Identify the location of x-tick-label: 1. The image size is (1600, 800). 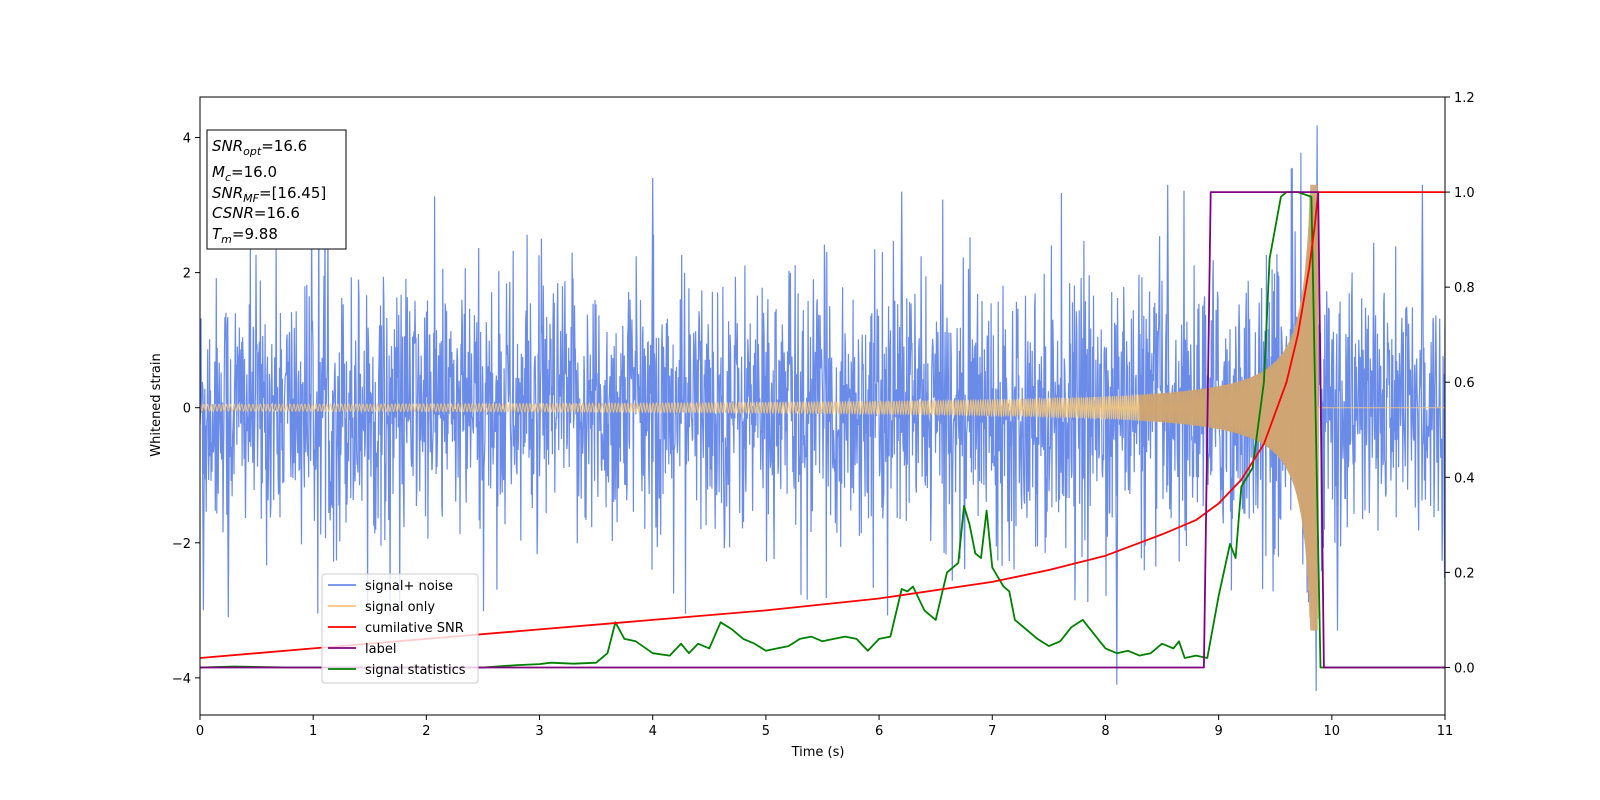
(313, 731).